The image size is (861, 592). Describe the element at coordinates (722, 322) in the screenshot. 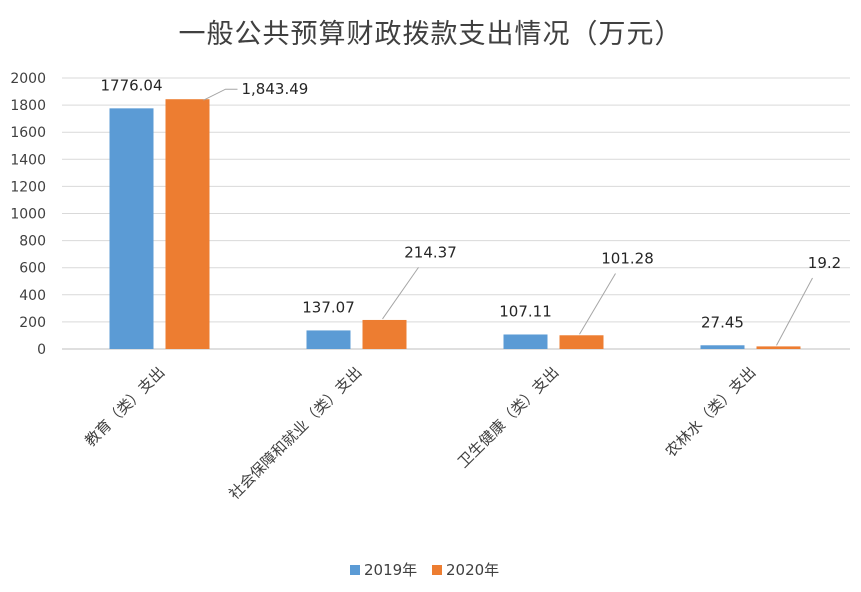

I see `data-label: 27.45` at that location.